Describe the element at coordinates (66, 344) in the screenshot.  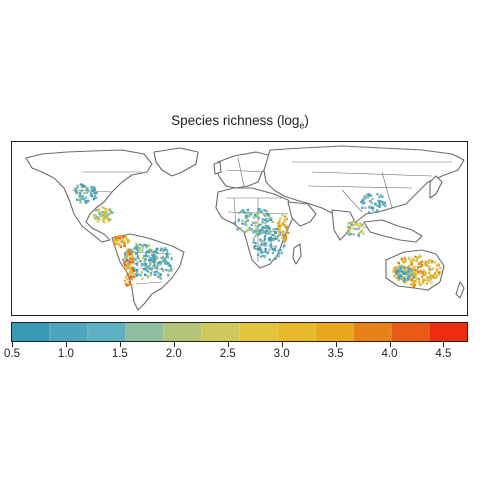
I see `legend-tick` at that location.